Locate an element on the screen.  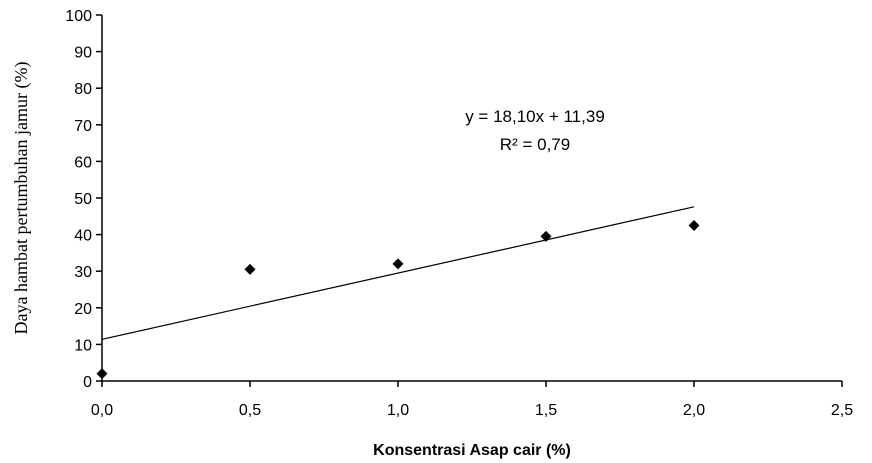
y-axis-ticks: 0 10 20 30 40 50 60 70 80 90 100 is located at coordinates (83, 199).